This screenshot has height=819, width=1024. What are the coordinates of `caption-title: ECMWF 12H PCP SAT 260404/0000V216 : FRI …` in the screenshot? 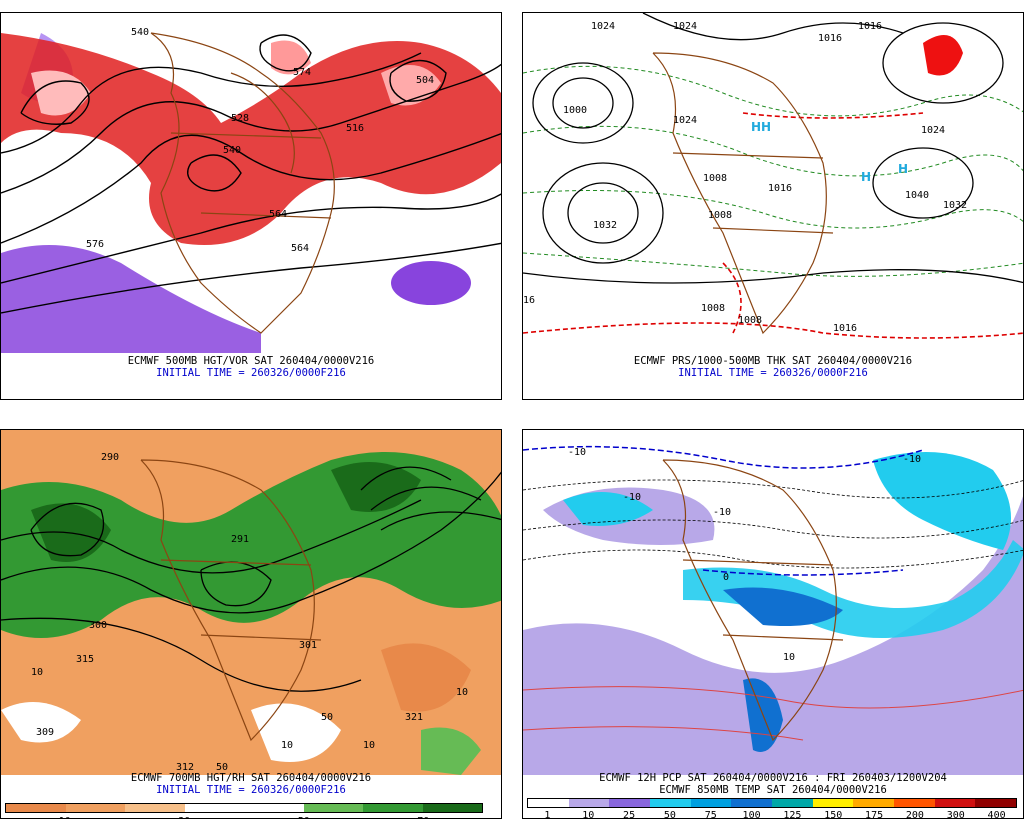 It's located at (773, 778).